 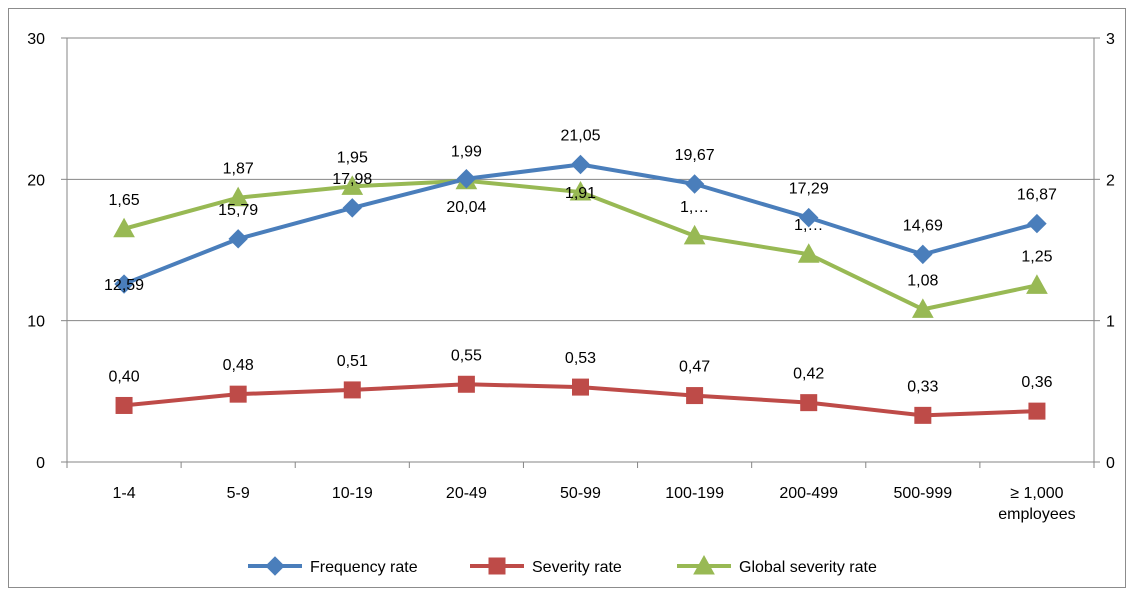 What do you see at coordinates (1036, 256) in the screenshot?
I see `data-label: 1,25` at bounding box center [1036, 256].